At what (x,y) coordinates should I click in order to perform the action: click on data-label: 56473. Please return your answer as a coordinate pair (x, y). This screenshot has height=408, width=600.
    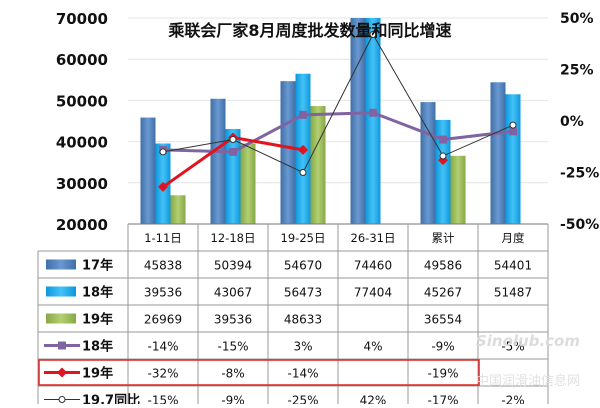
    Looking at the image, I should click on (303, 293).